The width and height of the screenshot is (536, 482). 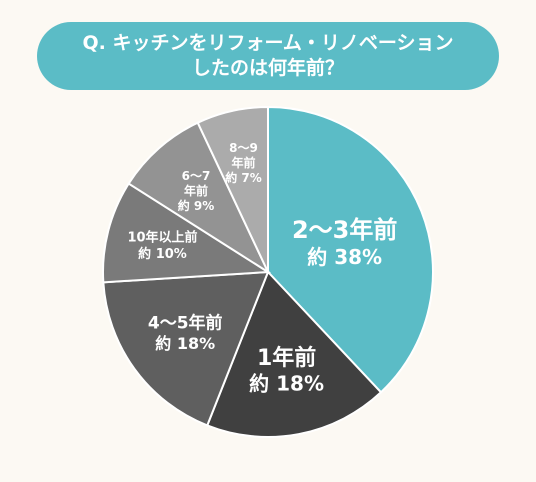 I want to click on slice-category-label: 8～9, so click(x=243, y=148).